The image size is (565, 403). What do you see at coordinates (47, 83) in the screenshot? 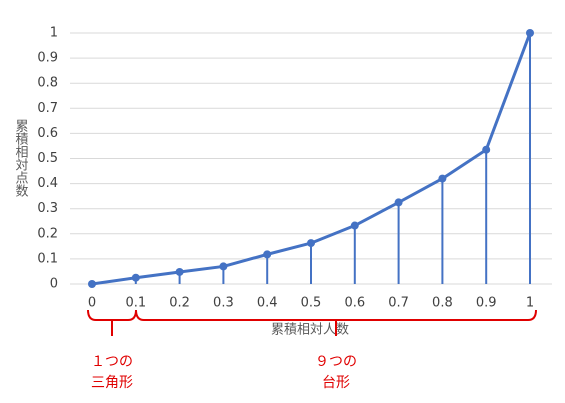
I see `y-tick-label: 0.8` at bounding box center [47, 83].